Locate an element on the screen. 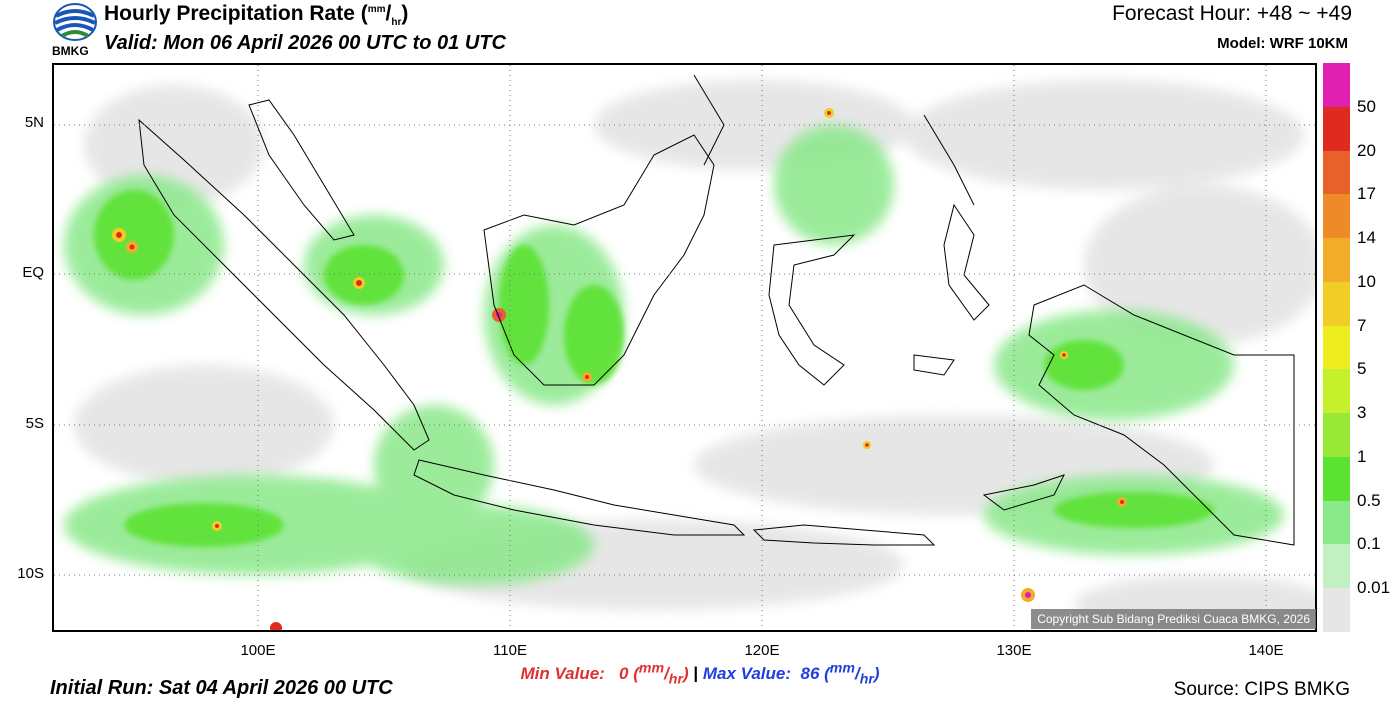 The height and width of the screenshot is (709, 1400). colorbar-label: 20 is located at coordinates (1366, 150).